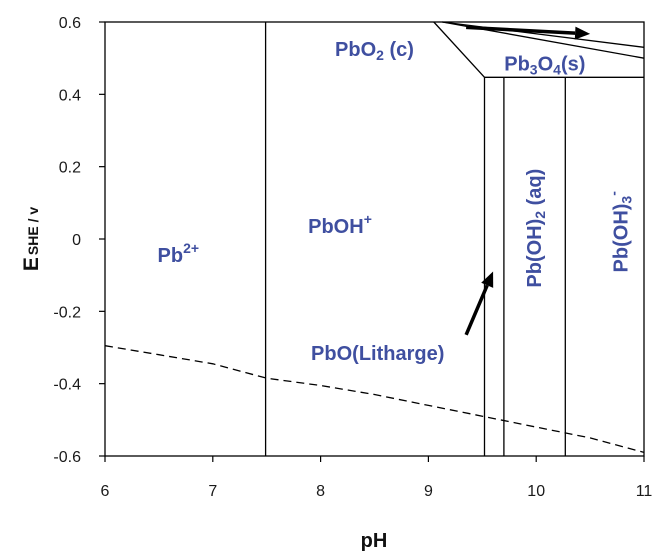 Image resolution: width=655 pixels, height=557 pixels. Describe the element at coordinates (544, 65) in the screenshot. I see `region-label: Pb3O4(s)` at that location.